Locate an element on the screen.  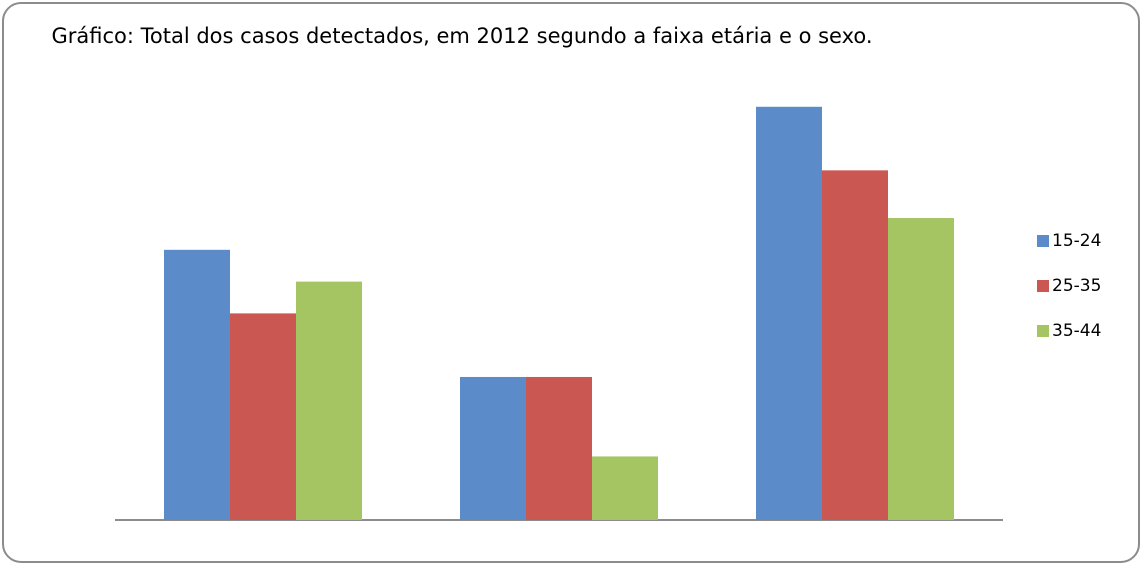
legend-label: 15-24 is located at coordinates (1076, 241).